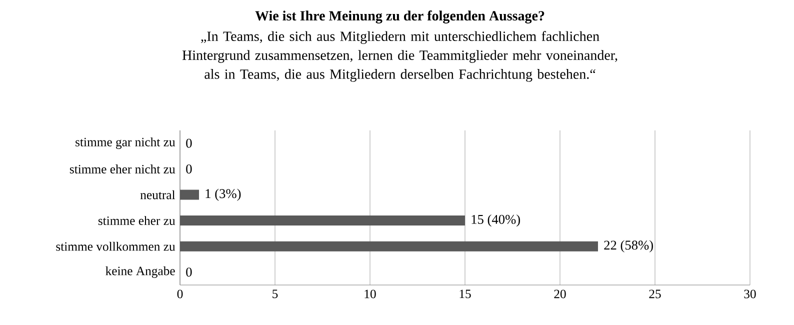 The image size is (794, 325). What do you see at coordinates (628, 246) in the screenshot?
I see `data-label: 22 (58%)` at bounding box center [628, 246].